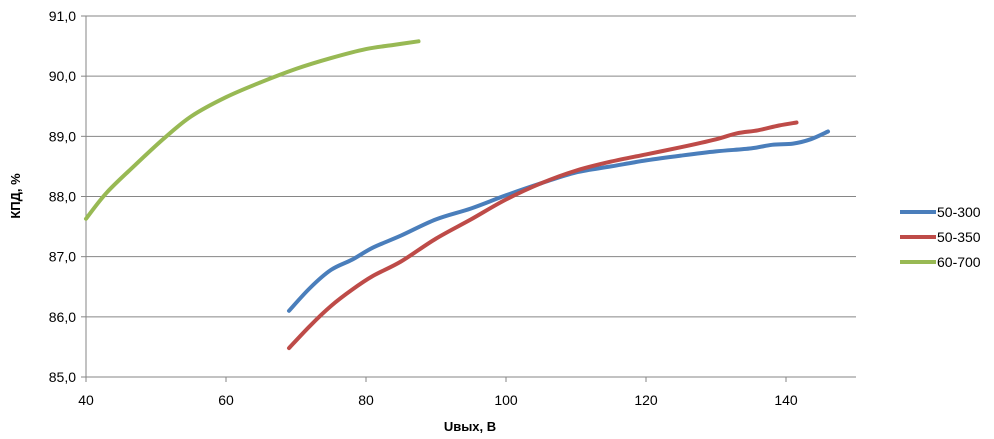  Describe the element at coordinates (506, 400) in the screenshot. I see `x-tick-label: 100` at that location.